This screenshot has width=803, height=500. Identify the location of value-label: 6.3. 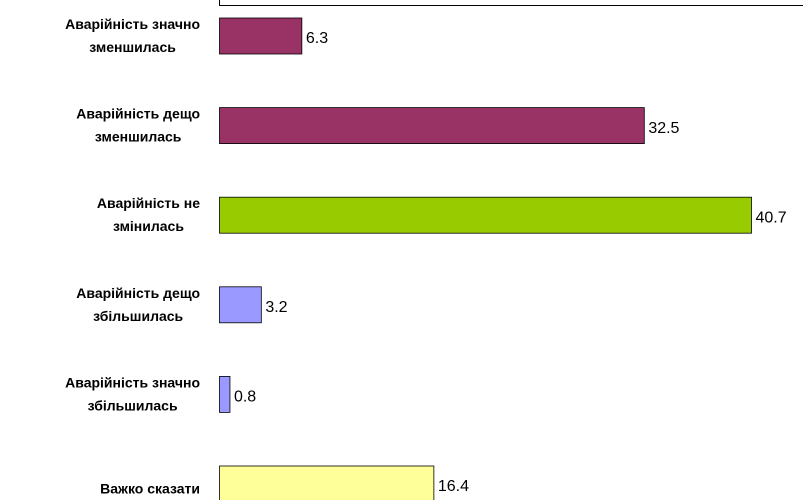
(317, 38).